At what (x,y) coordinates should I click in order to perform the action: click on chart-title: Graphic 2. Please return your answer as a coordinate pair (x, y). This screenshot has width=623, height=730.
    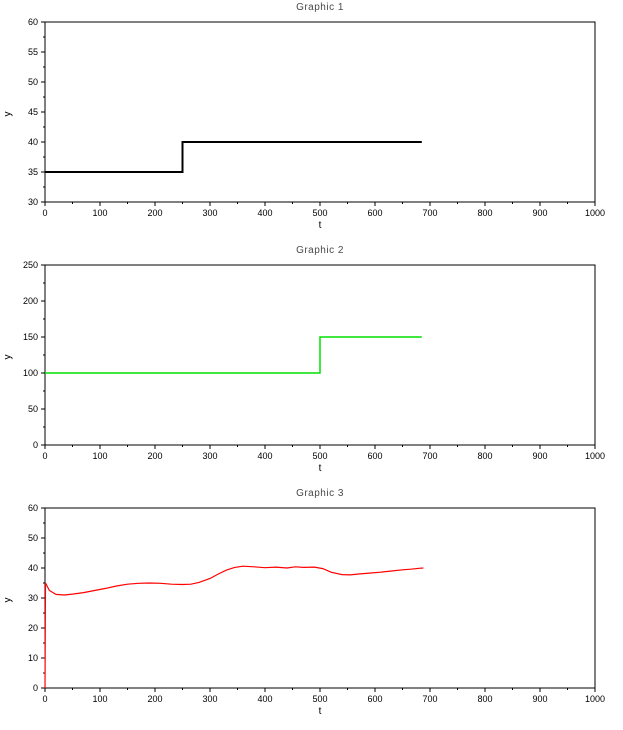
    Looking at the image, I should click on (320, 250).